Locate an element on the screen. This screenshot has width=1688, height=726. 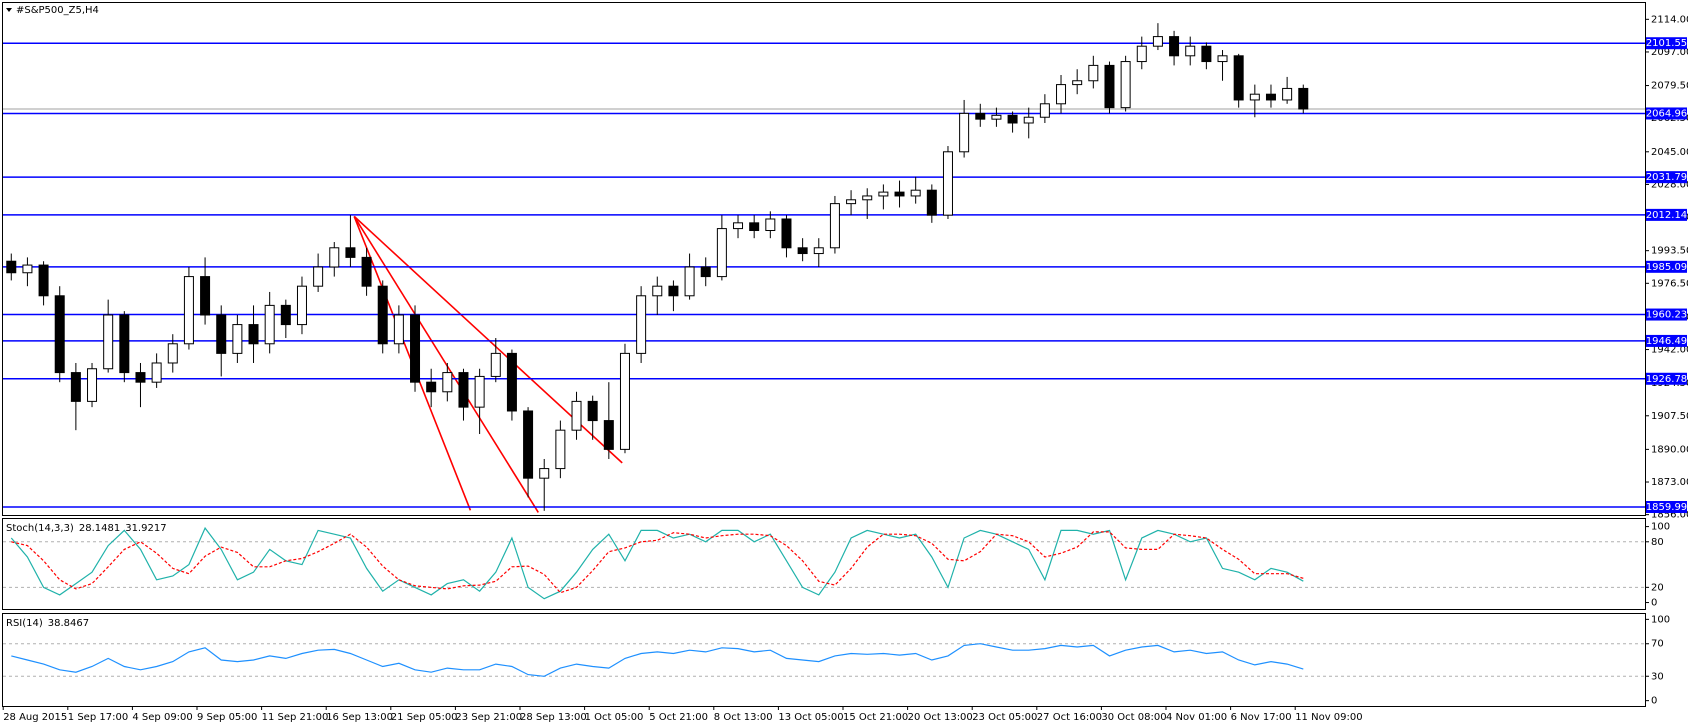
x-tick-label: 27 Oct 16:00 is located at coordinates (1069, 717).